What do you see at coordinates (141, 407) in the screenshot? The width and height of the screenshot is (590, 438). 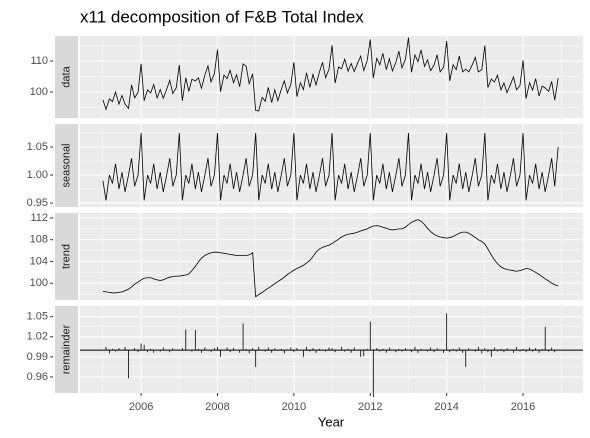 I see `x-tick-label: 2006` at bounding box center [141, 407].